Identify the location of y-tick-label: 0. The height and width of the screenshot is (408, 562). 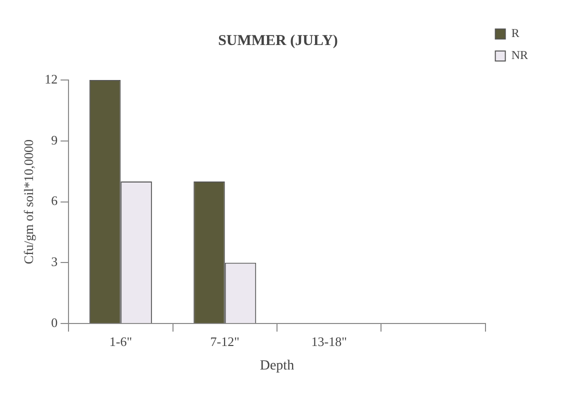
(54, 322).